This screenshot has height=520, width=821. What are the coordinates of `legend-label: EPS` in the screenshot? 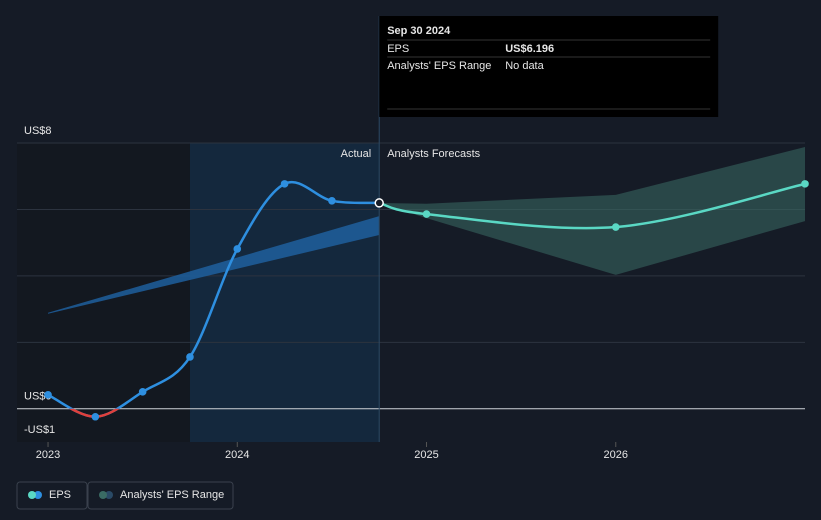 It's located at (60, 495).